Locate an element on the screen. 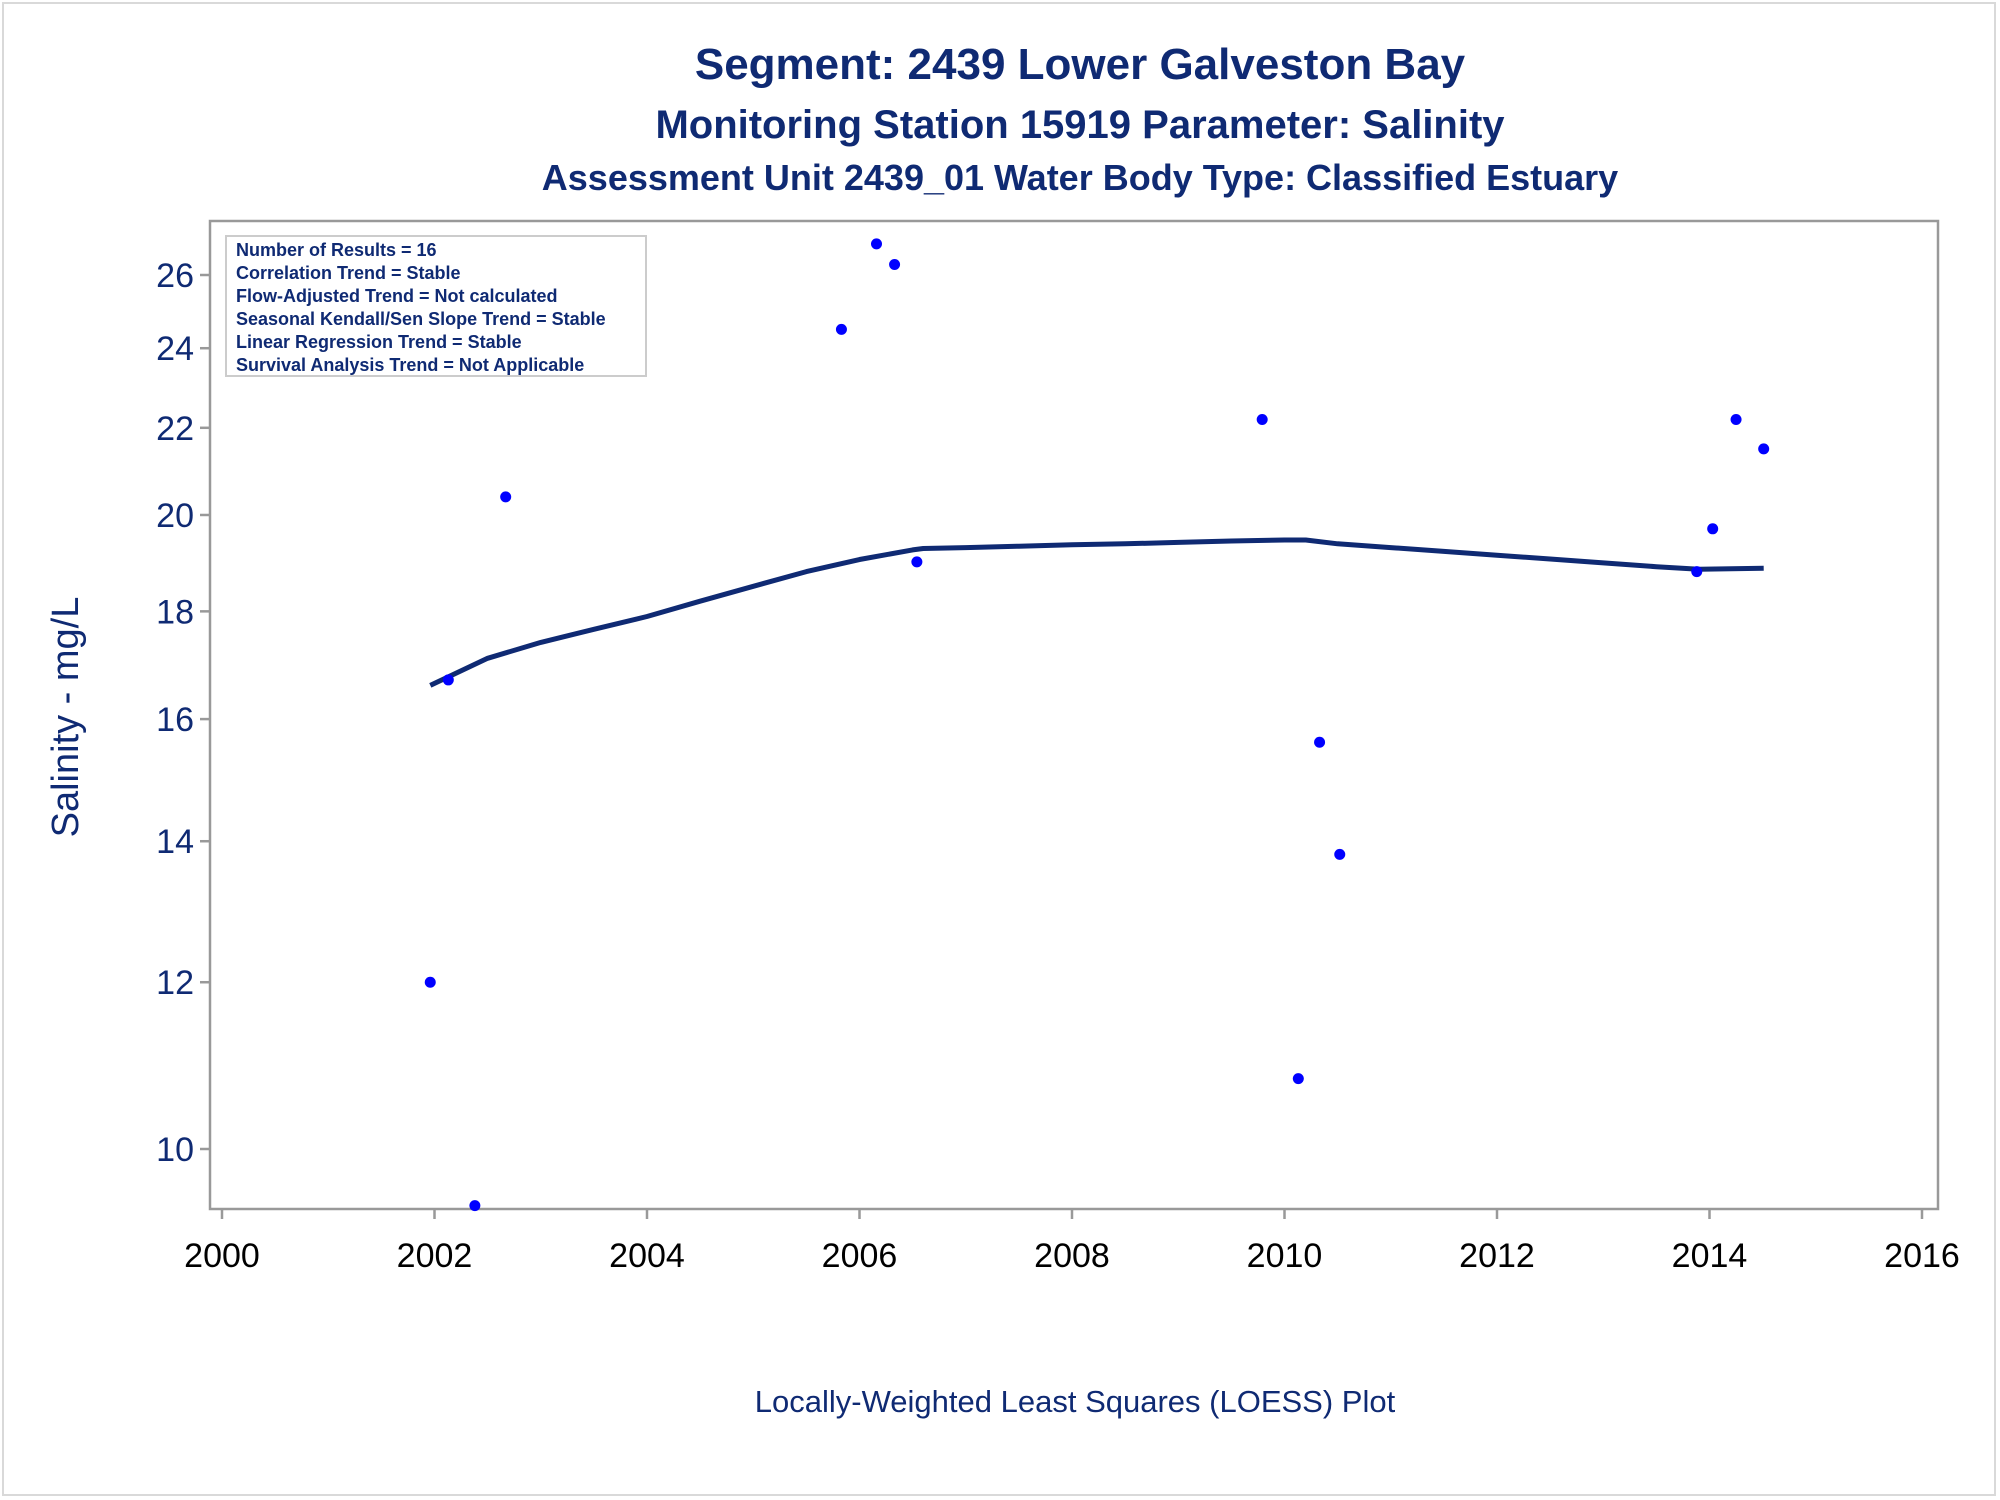 This screenshot has width=2000, height=1500. x-tick-label: 2000 is located at coordinates (222, 1256).